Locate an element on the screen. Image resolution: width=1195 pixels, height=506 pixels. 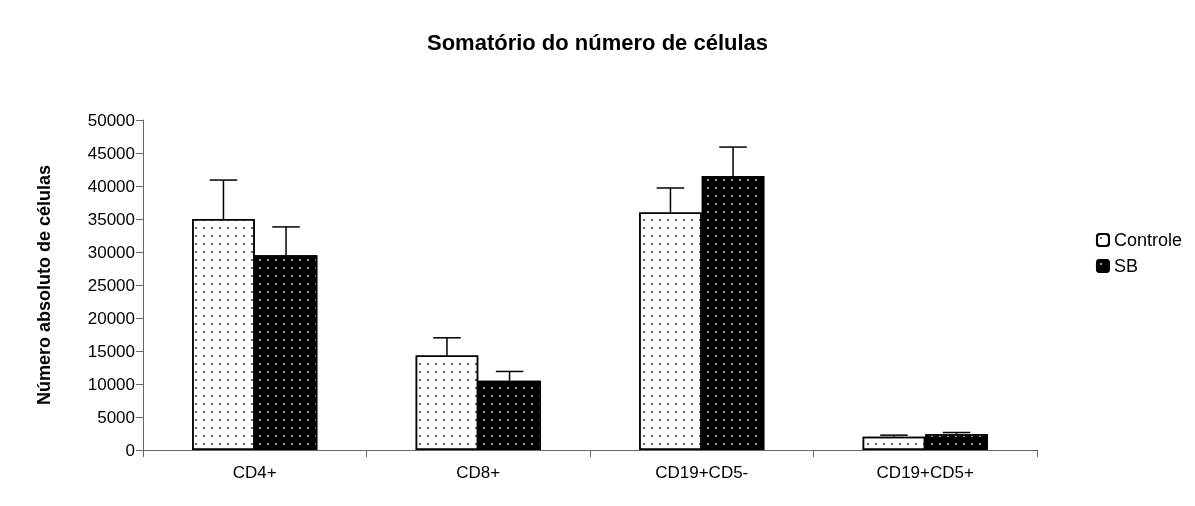
x-tick-label: CD19+CD5+ is located at coordinates (925, 472).